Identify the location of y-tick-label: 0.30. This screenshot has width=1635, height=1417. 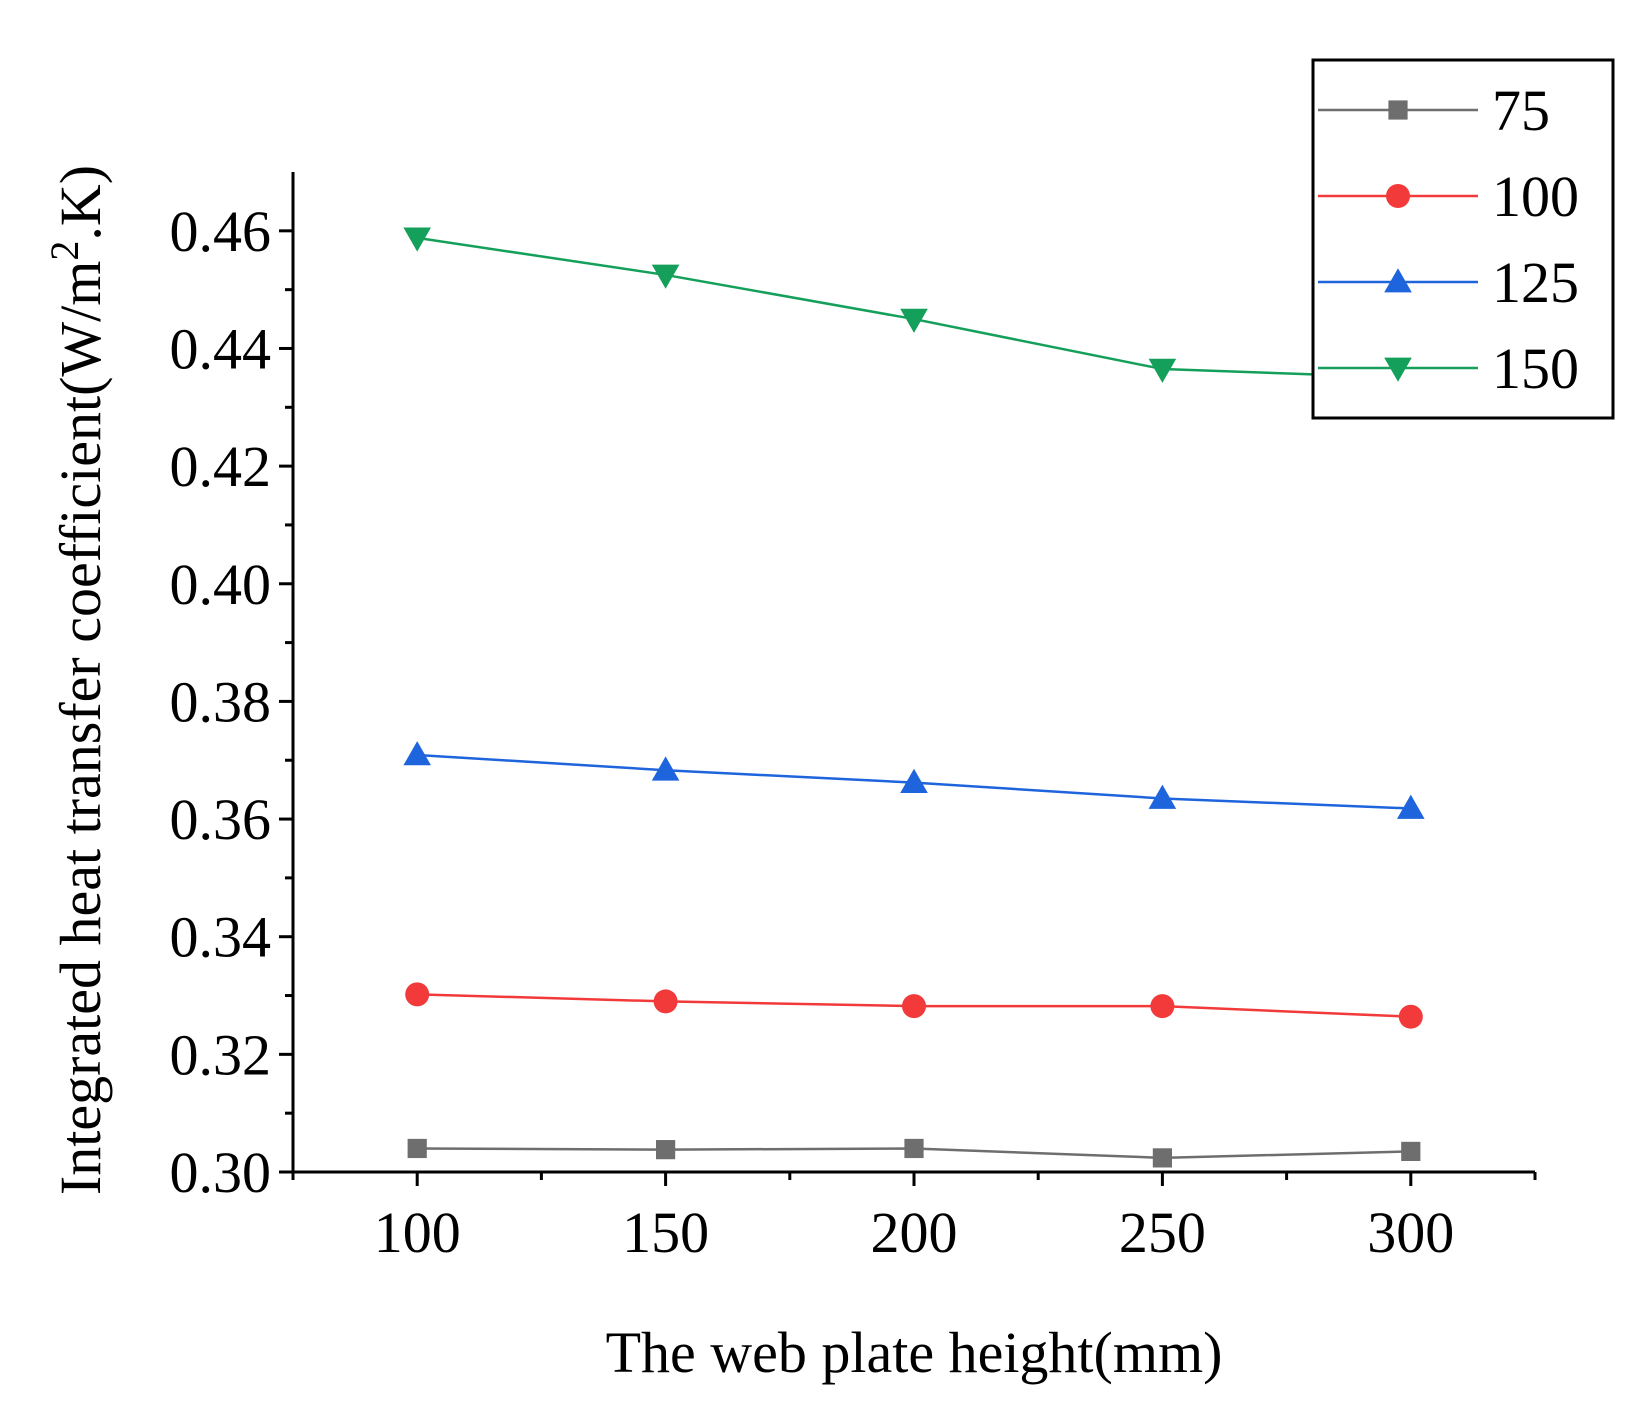
(221, 1172).